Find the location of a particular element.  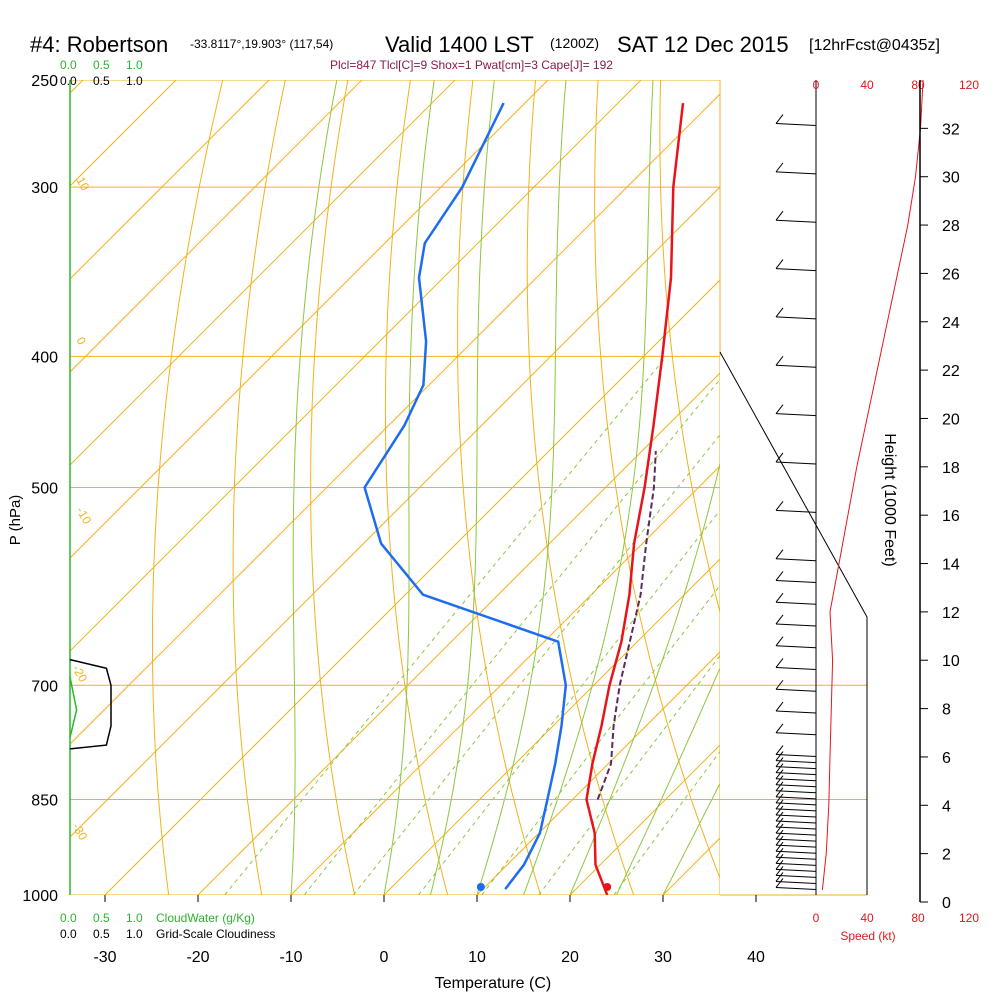

mixing-ratio-label: 5 is located at coordinates (426, 909).